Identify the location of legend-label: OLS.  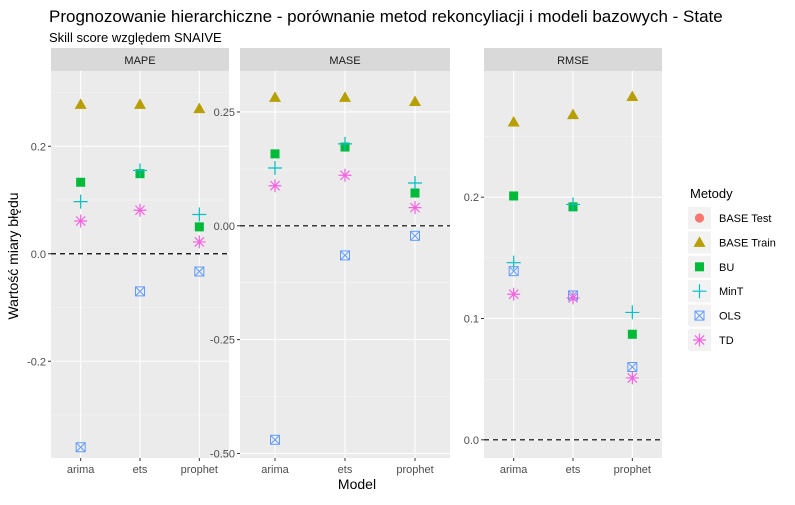
(730, 317).